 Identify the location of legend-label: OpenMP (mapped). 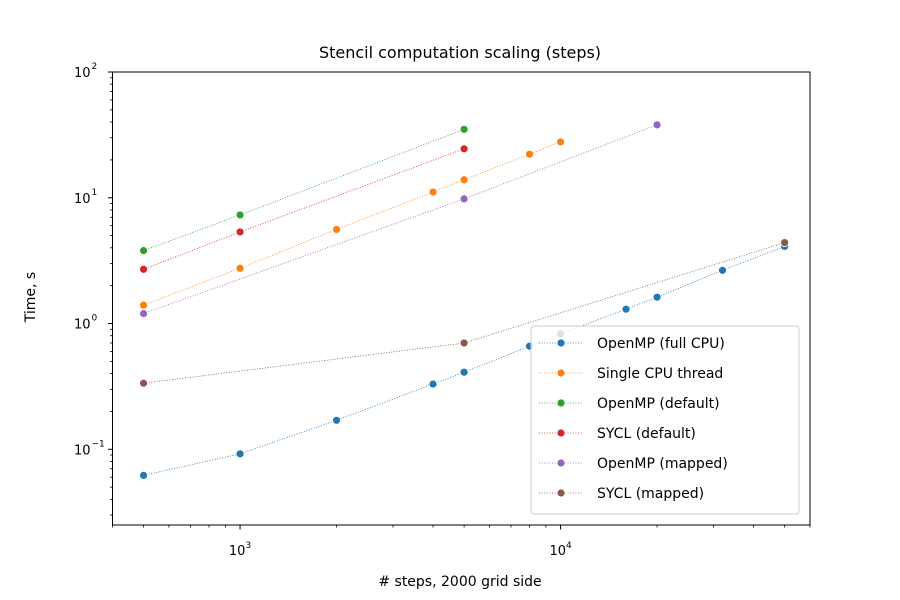
(662, 464).